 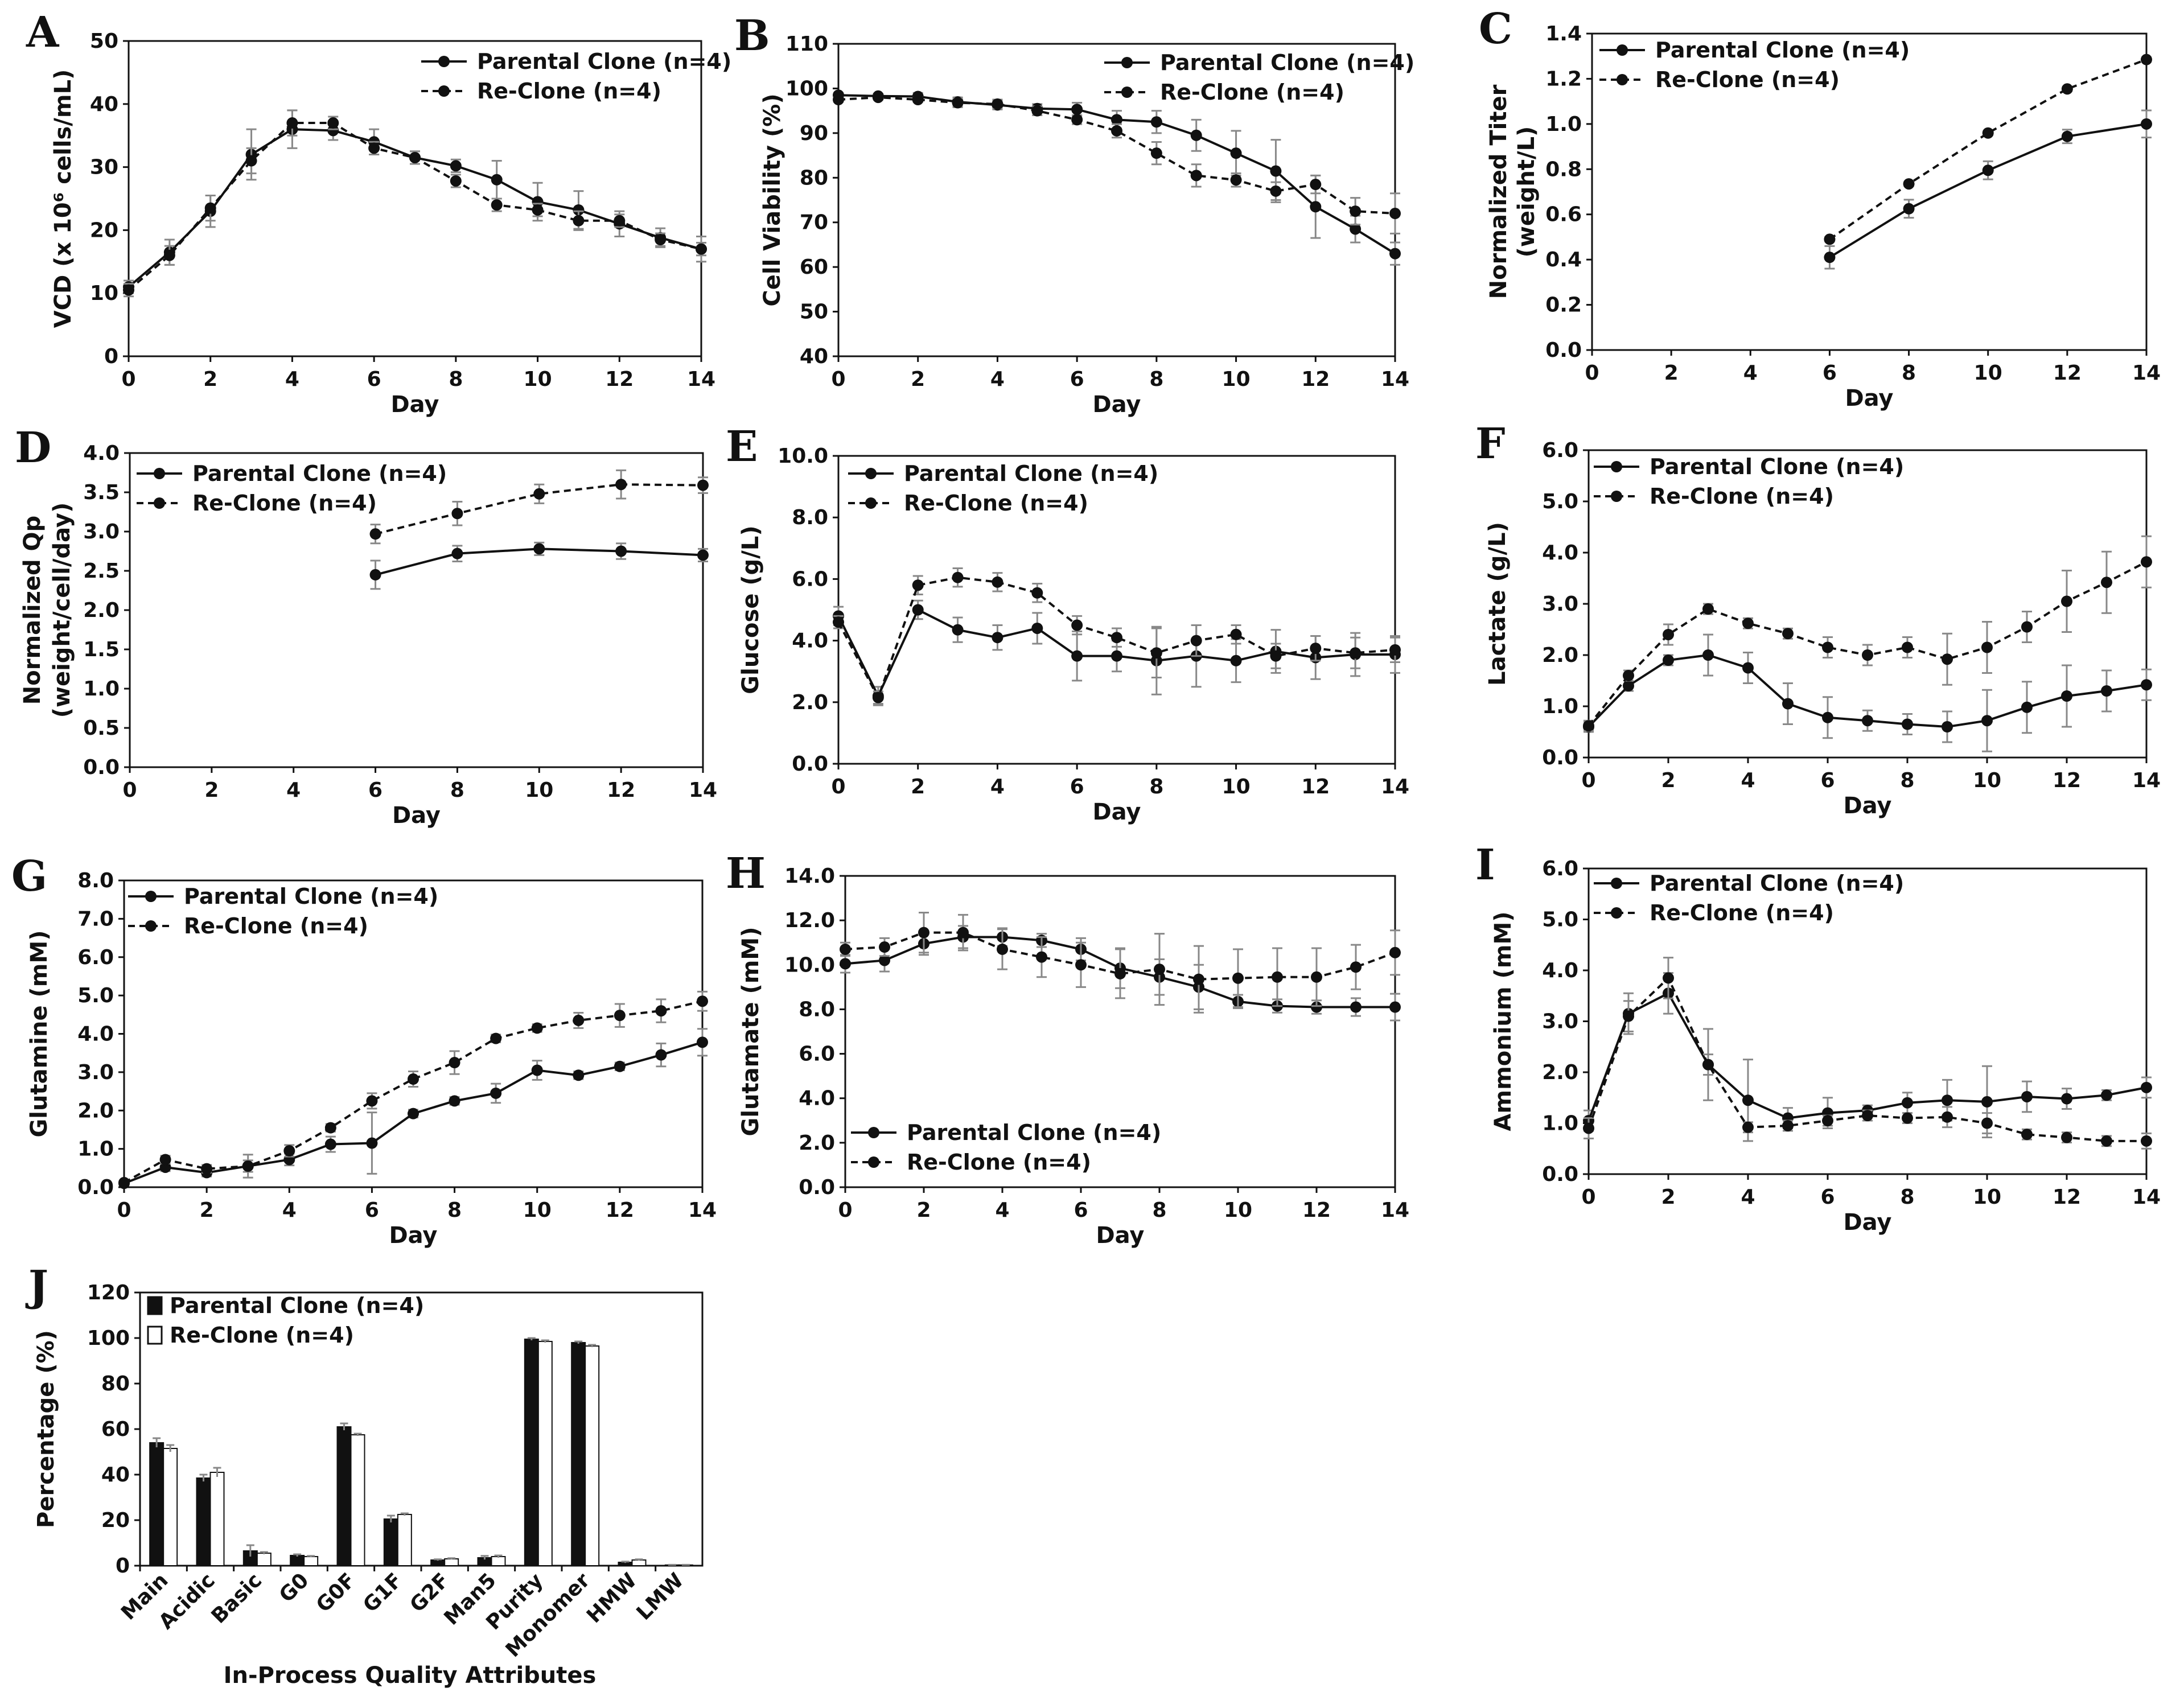 What do you see at coordinates (415, 203) in the screenshot?
I see `series-reclone` at bounding box center [415, 203].